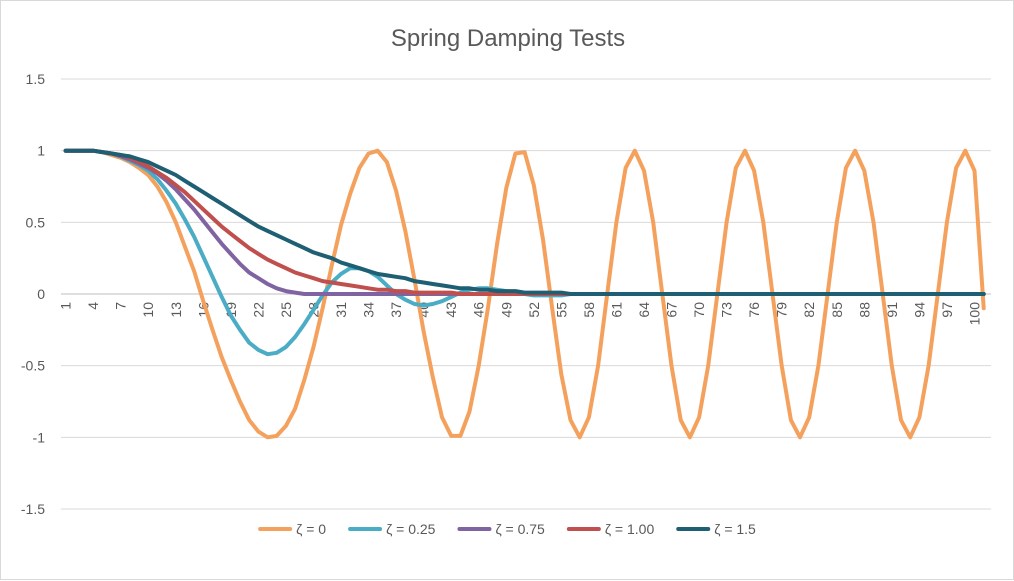 This screenshot has height=581, width=1014. Describe the element at coordinates (41, 294) in the screenshot. I see `y-tick-label: 0` at that location.